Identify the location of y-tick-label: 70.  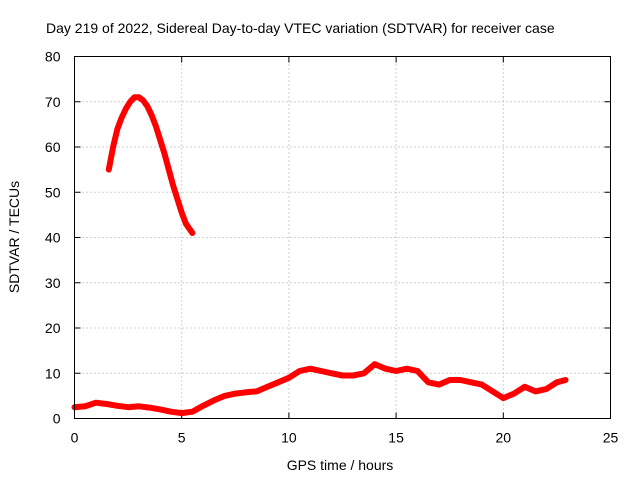
(53, 102).